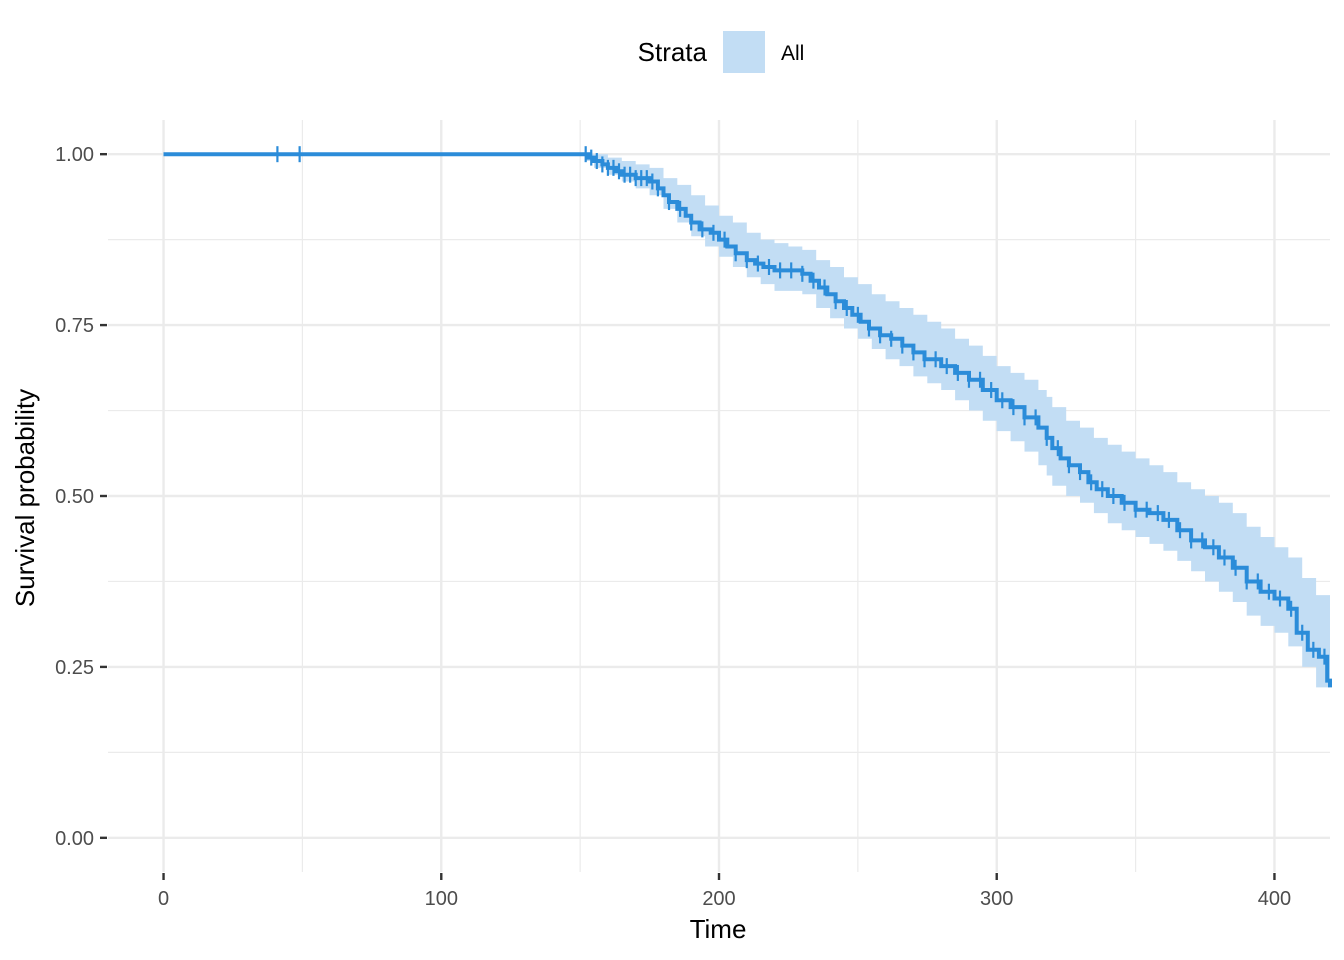 This screenshot has height=960, width=1344. Describe the element at coordinates (74, 155) in the screenshot. I see `y-tick-label: 1.00` at that location.